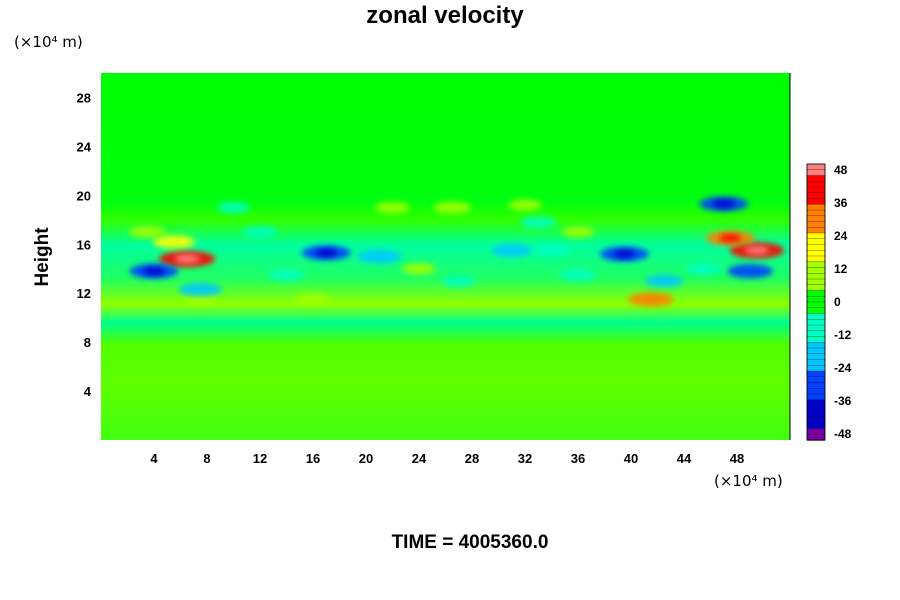 The height and width of the screenshot is (600, 900). I want to click on y-tick-label: 12, so click(84, 293).